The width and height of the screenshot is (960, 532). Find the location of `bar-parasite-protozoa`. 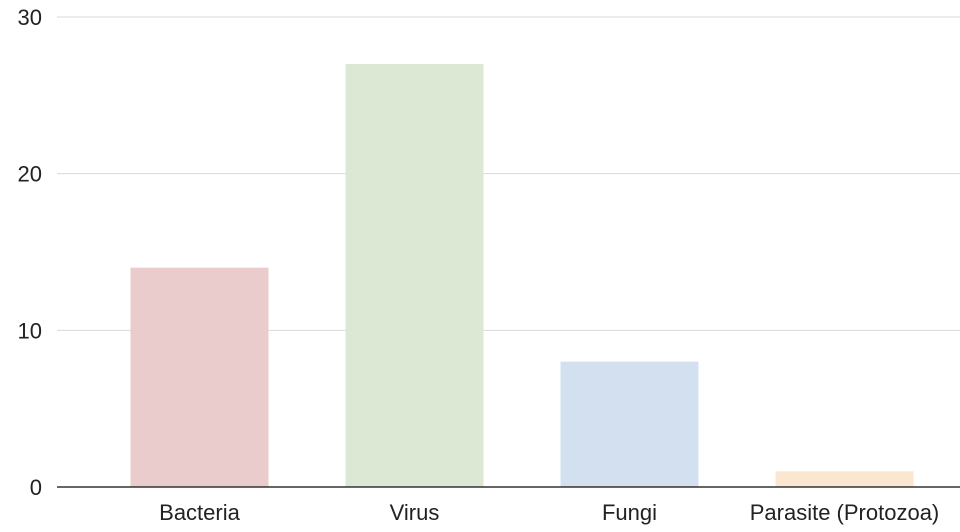

bar-parasite-protozoa is located at coordinates (845, 479).